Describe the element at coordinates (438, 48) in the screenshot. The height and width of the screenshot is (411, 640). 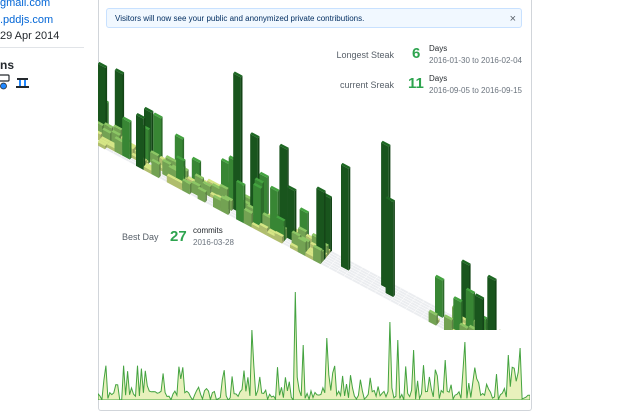
I see `longest-streak-unit: Days` at that location.